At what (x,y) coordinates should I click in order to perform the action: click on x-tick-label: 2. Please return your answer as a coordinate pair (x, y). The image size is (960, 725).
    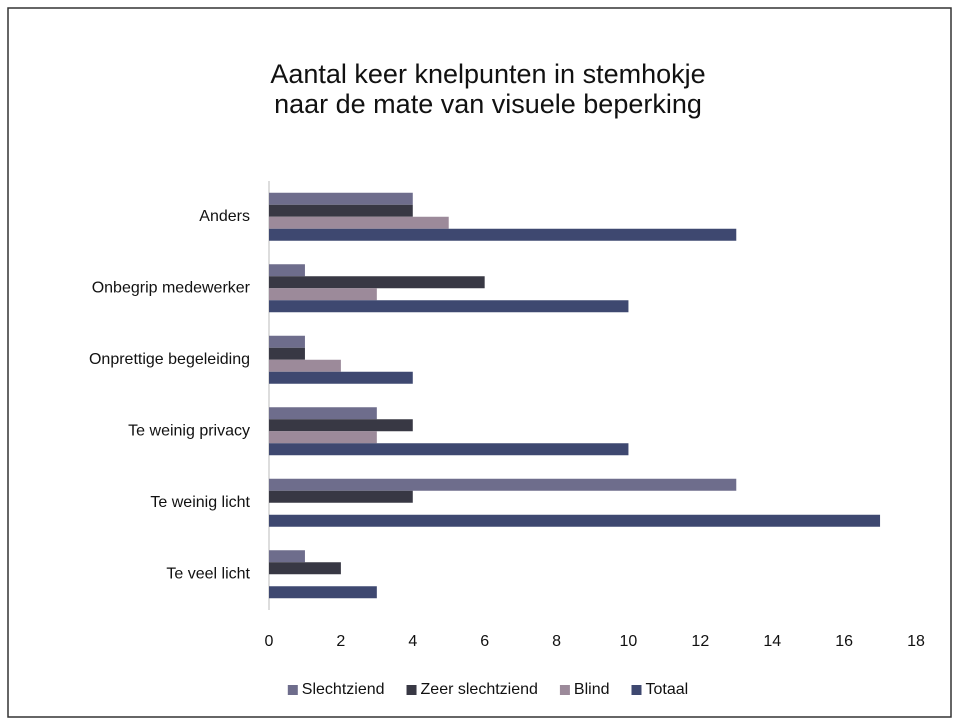
    Looking at the image, I should click on (340, 641).